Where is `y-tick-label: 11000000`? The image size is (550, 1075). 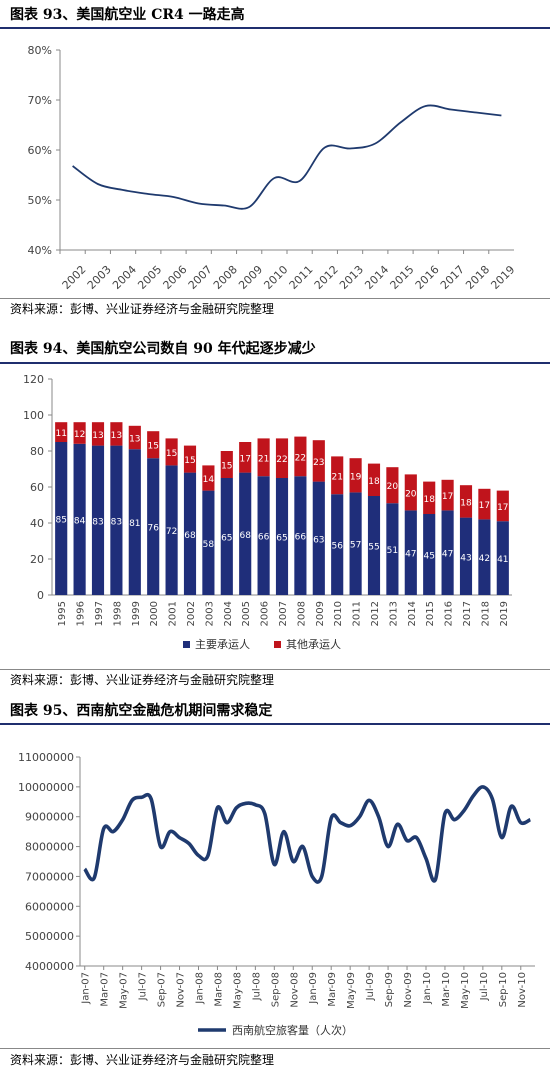 y-tick-label: 11000000 is located at coordinates (46, 757).